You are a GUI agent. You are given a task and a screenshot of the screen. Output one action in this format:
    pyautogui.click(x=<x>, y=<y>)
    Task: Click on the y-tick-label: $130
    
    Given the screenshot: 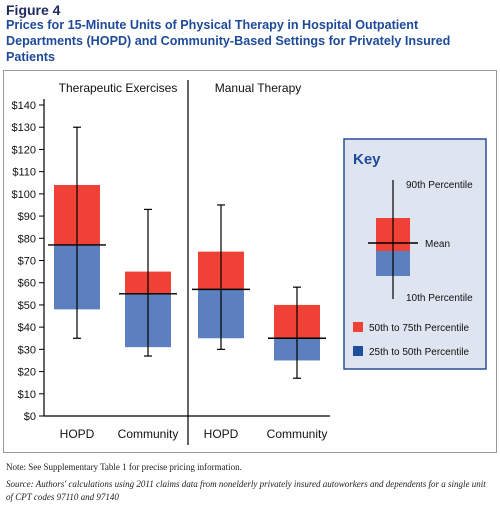 What is the action you would take?
    pyautogui.click(x=24, y=128)
    